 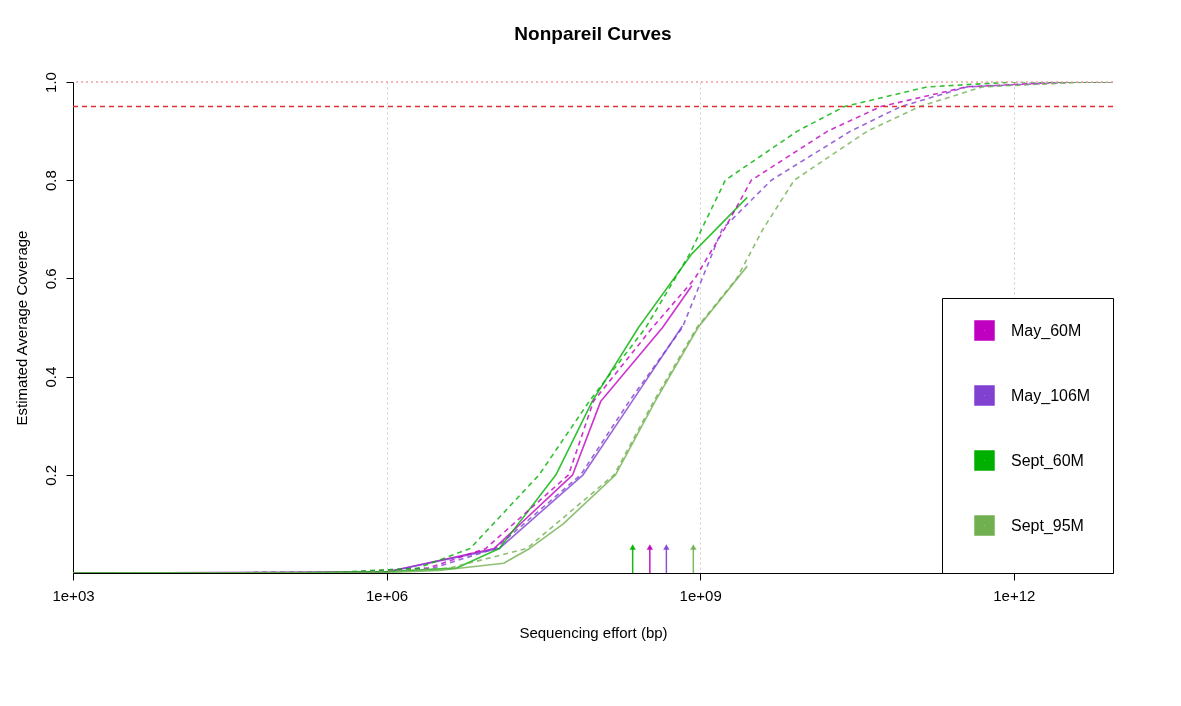 I want to click on y-axis-title: Estimated Average Coverage, so click(x=21, y=328).